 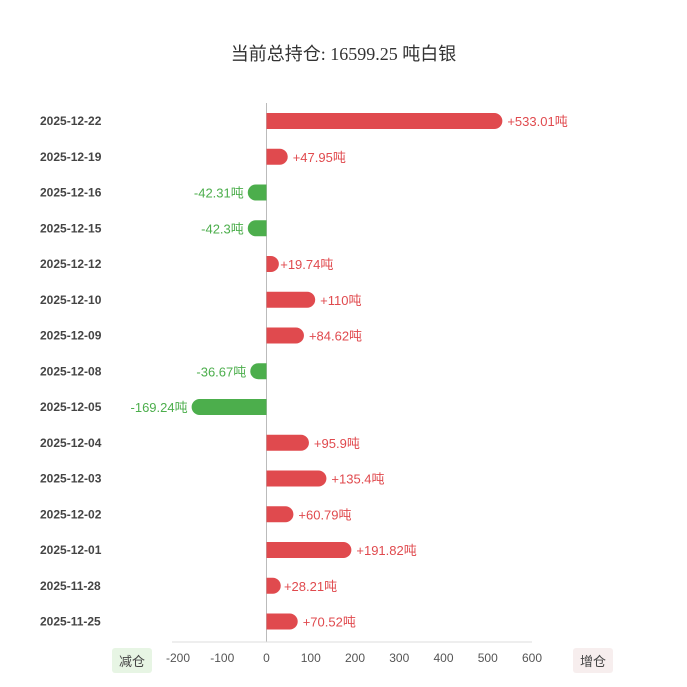 I want to click on x-tick-label: 600, so click(x=532, y=658).